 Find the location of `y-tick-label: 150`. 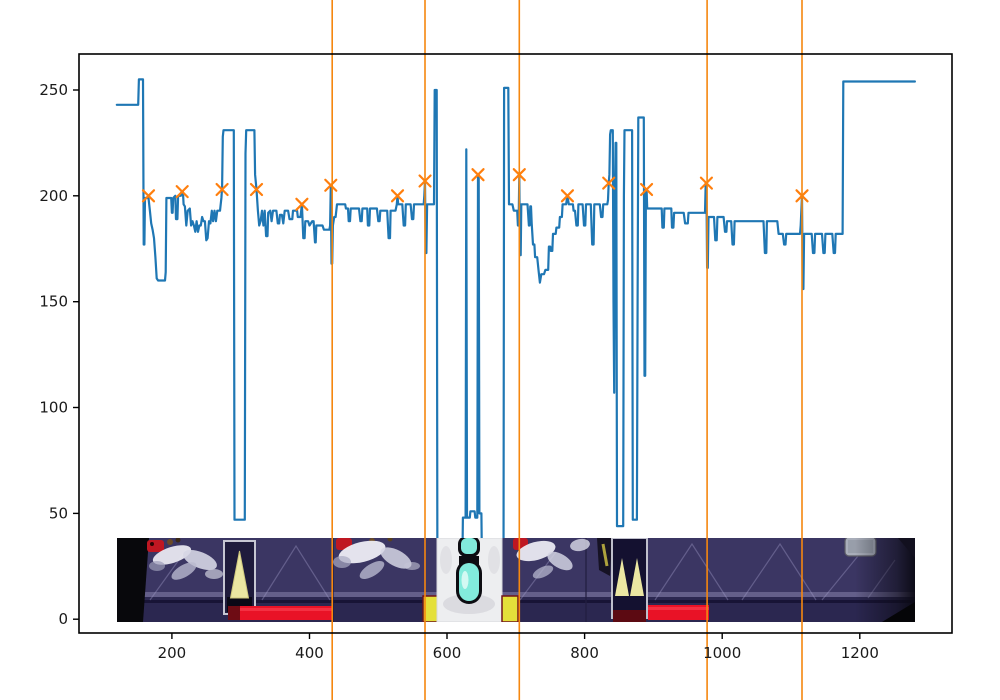

y-tick-label: 150 is located at coordinates (53, 302).